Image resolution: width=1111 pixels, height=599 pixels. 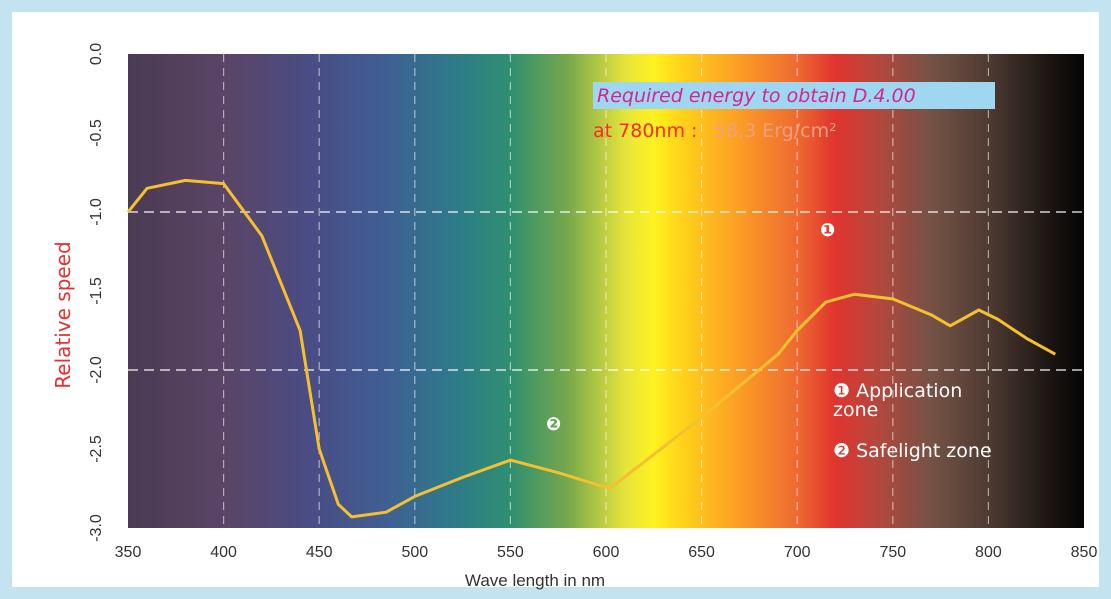 I want to click on y-tick-label: -0.5, so click(x=96, y=133).